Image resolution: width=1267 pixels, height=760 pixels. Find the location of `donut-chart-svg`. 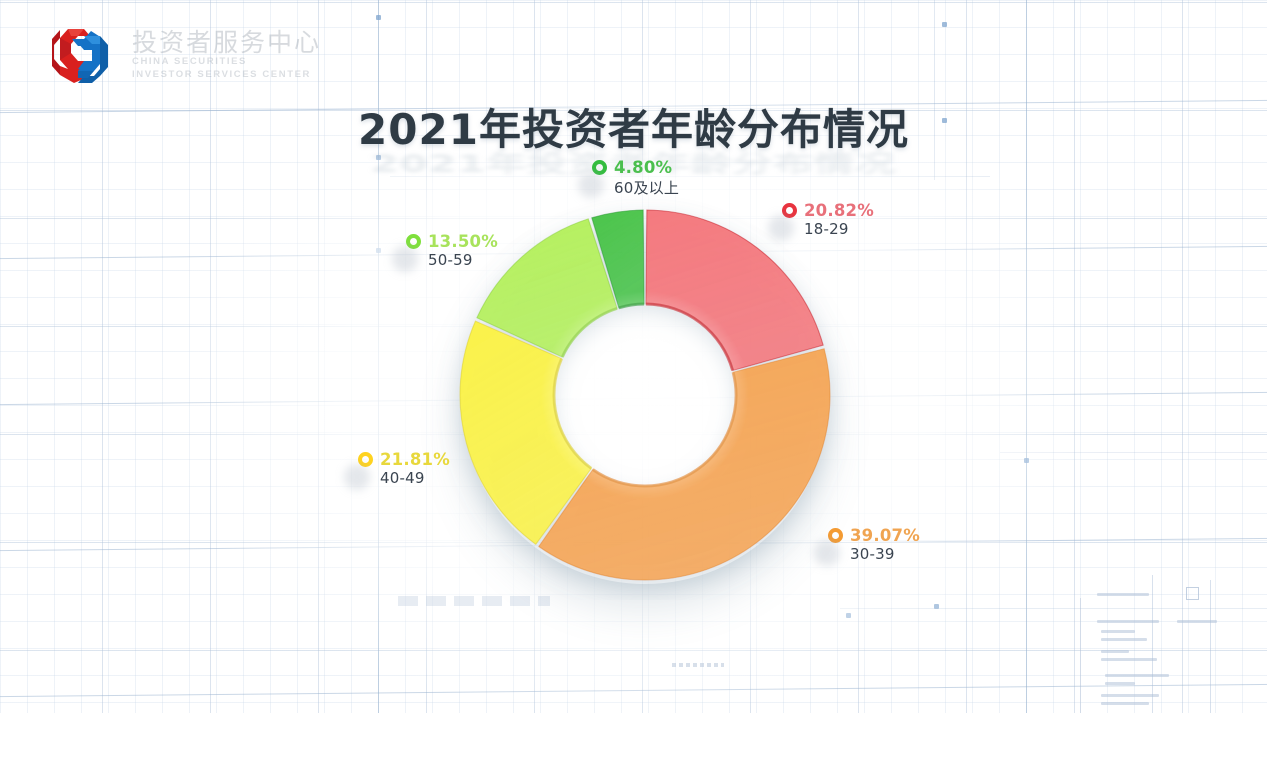

donut-chart-svg is located at coordinates (645, 395).